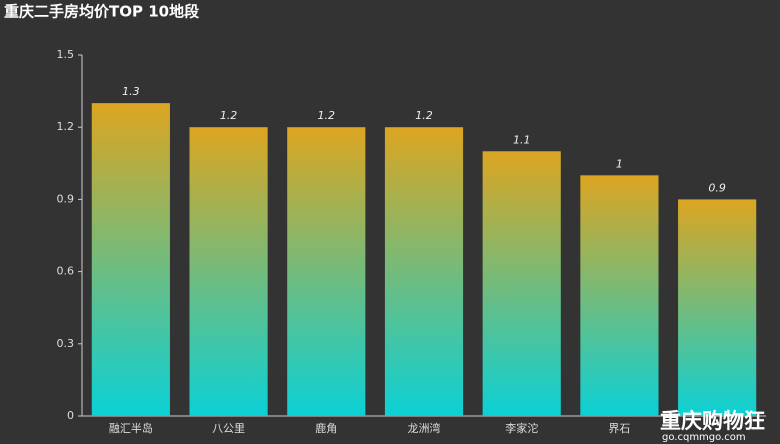 This screenshot has height=444, width=780. What do you see at coordinates (521, 428) in the screenshot?
I see `x-tick-label: 李家沱` at bounding box center [521, 428].